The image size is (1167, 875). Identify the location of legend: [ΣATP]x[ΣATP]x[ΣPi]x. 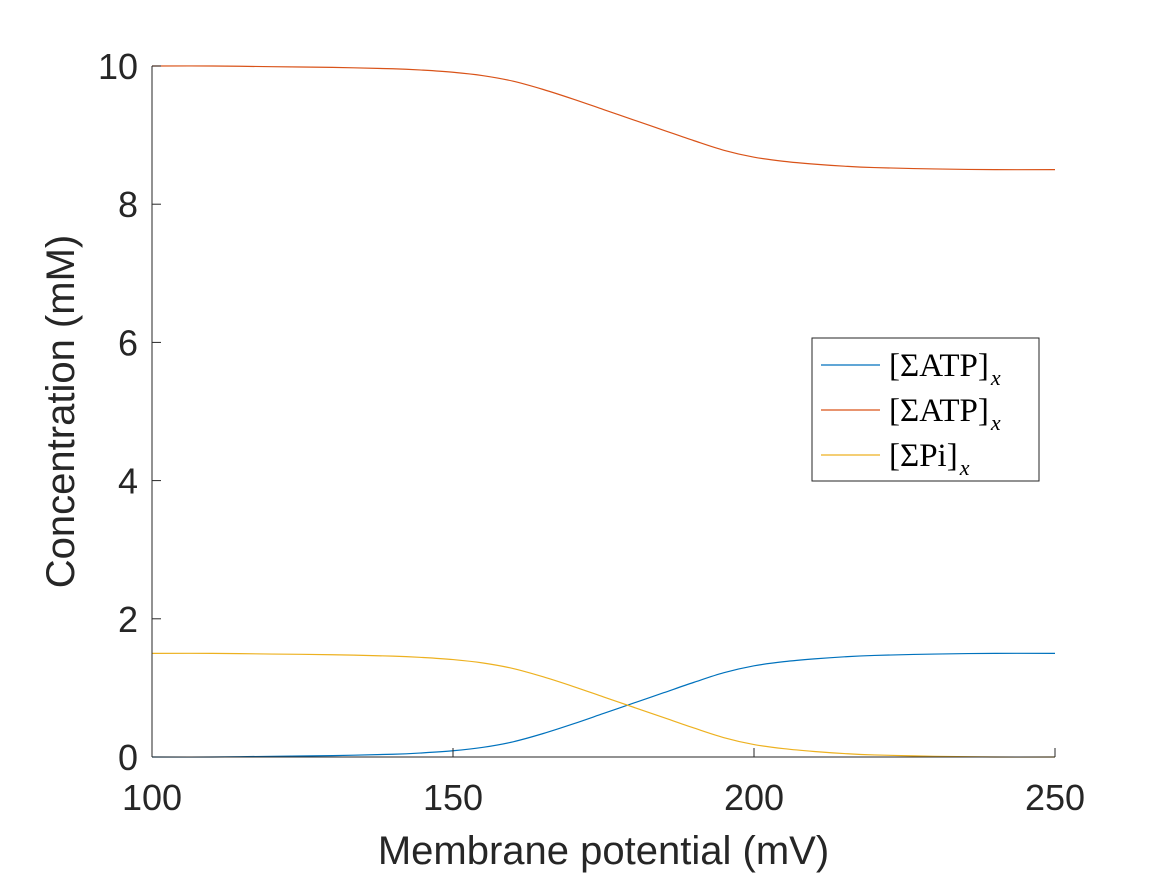
(925, 409).